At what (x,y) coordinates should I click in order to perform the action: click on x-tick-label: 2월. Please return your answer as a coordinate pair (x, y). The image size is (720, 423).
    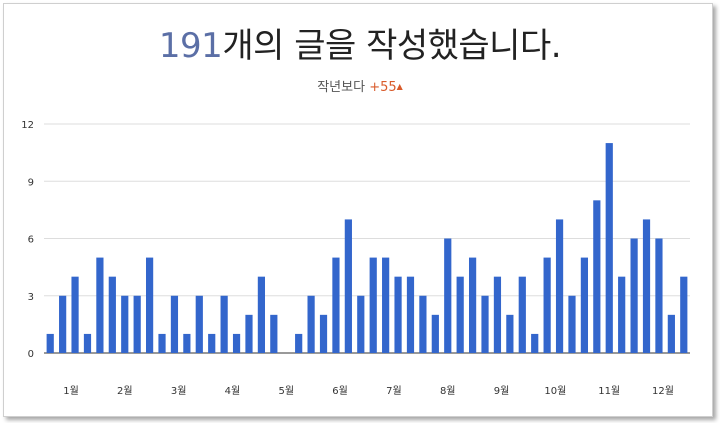
    Looking at the image, I should click on (125, 391).